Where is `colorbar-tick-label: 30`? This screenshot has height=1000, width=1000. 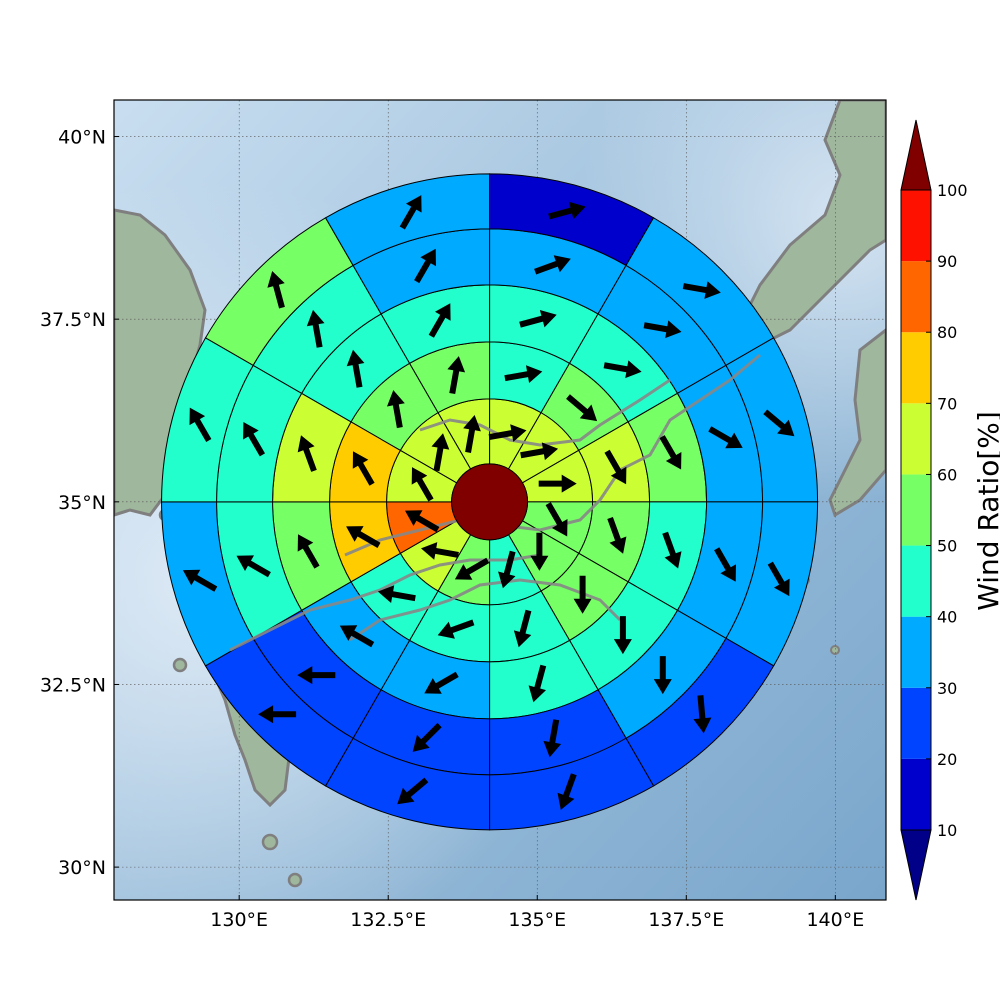
colorbar-tick-label: 30 is located at coordinates (947, 688).